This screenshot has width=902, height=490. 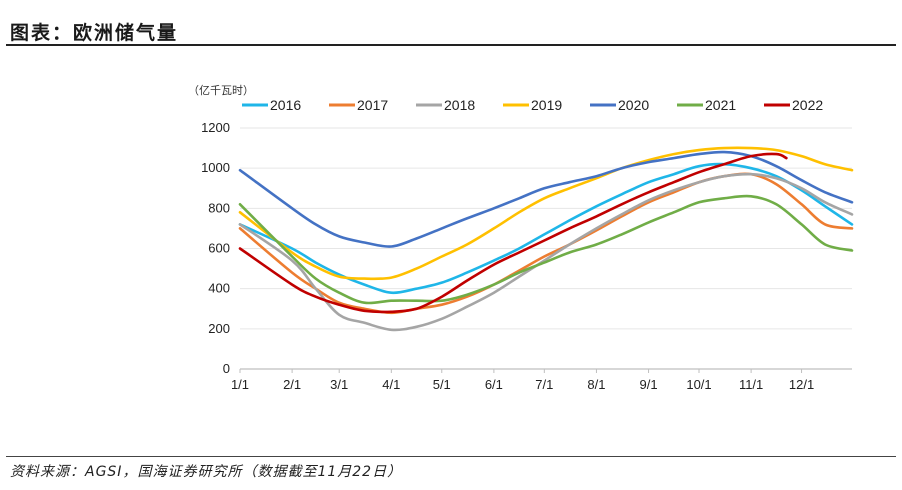 What do you see at coordinates (451, 45) in the screenshot?
I see `title-rule` at bounding box center [451, 45].